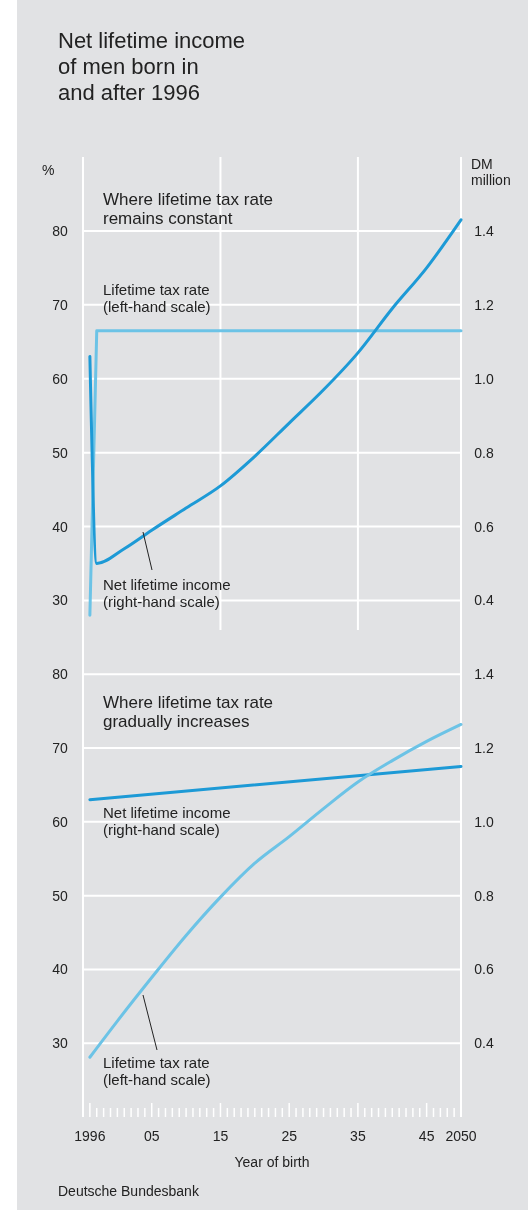  I want to click on x-tick-label: 2050, so click(461, 1136).